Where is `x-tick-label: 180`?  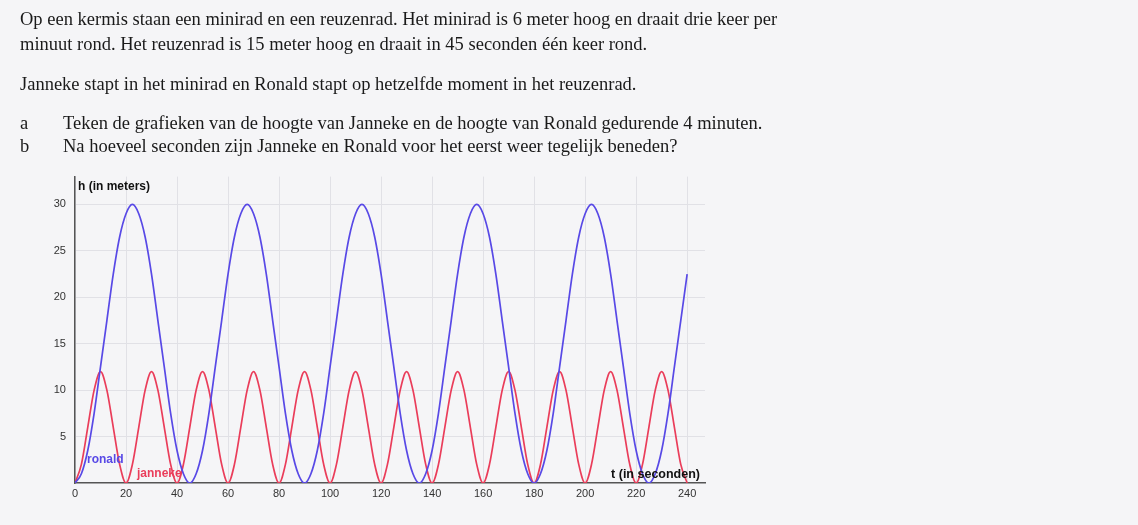
x-tick-label: 180 is located at coordinates (534, 492).